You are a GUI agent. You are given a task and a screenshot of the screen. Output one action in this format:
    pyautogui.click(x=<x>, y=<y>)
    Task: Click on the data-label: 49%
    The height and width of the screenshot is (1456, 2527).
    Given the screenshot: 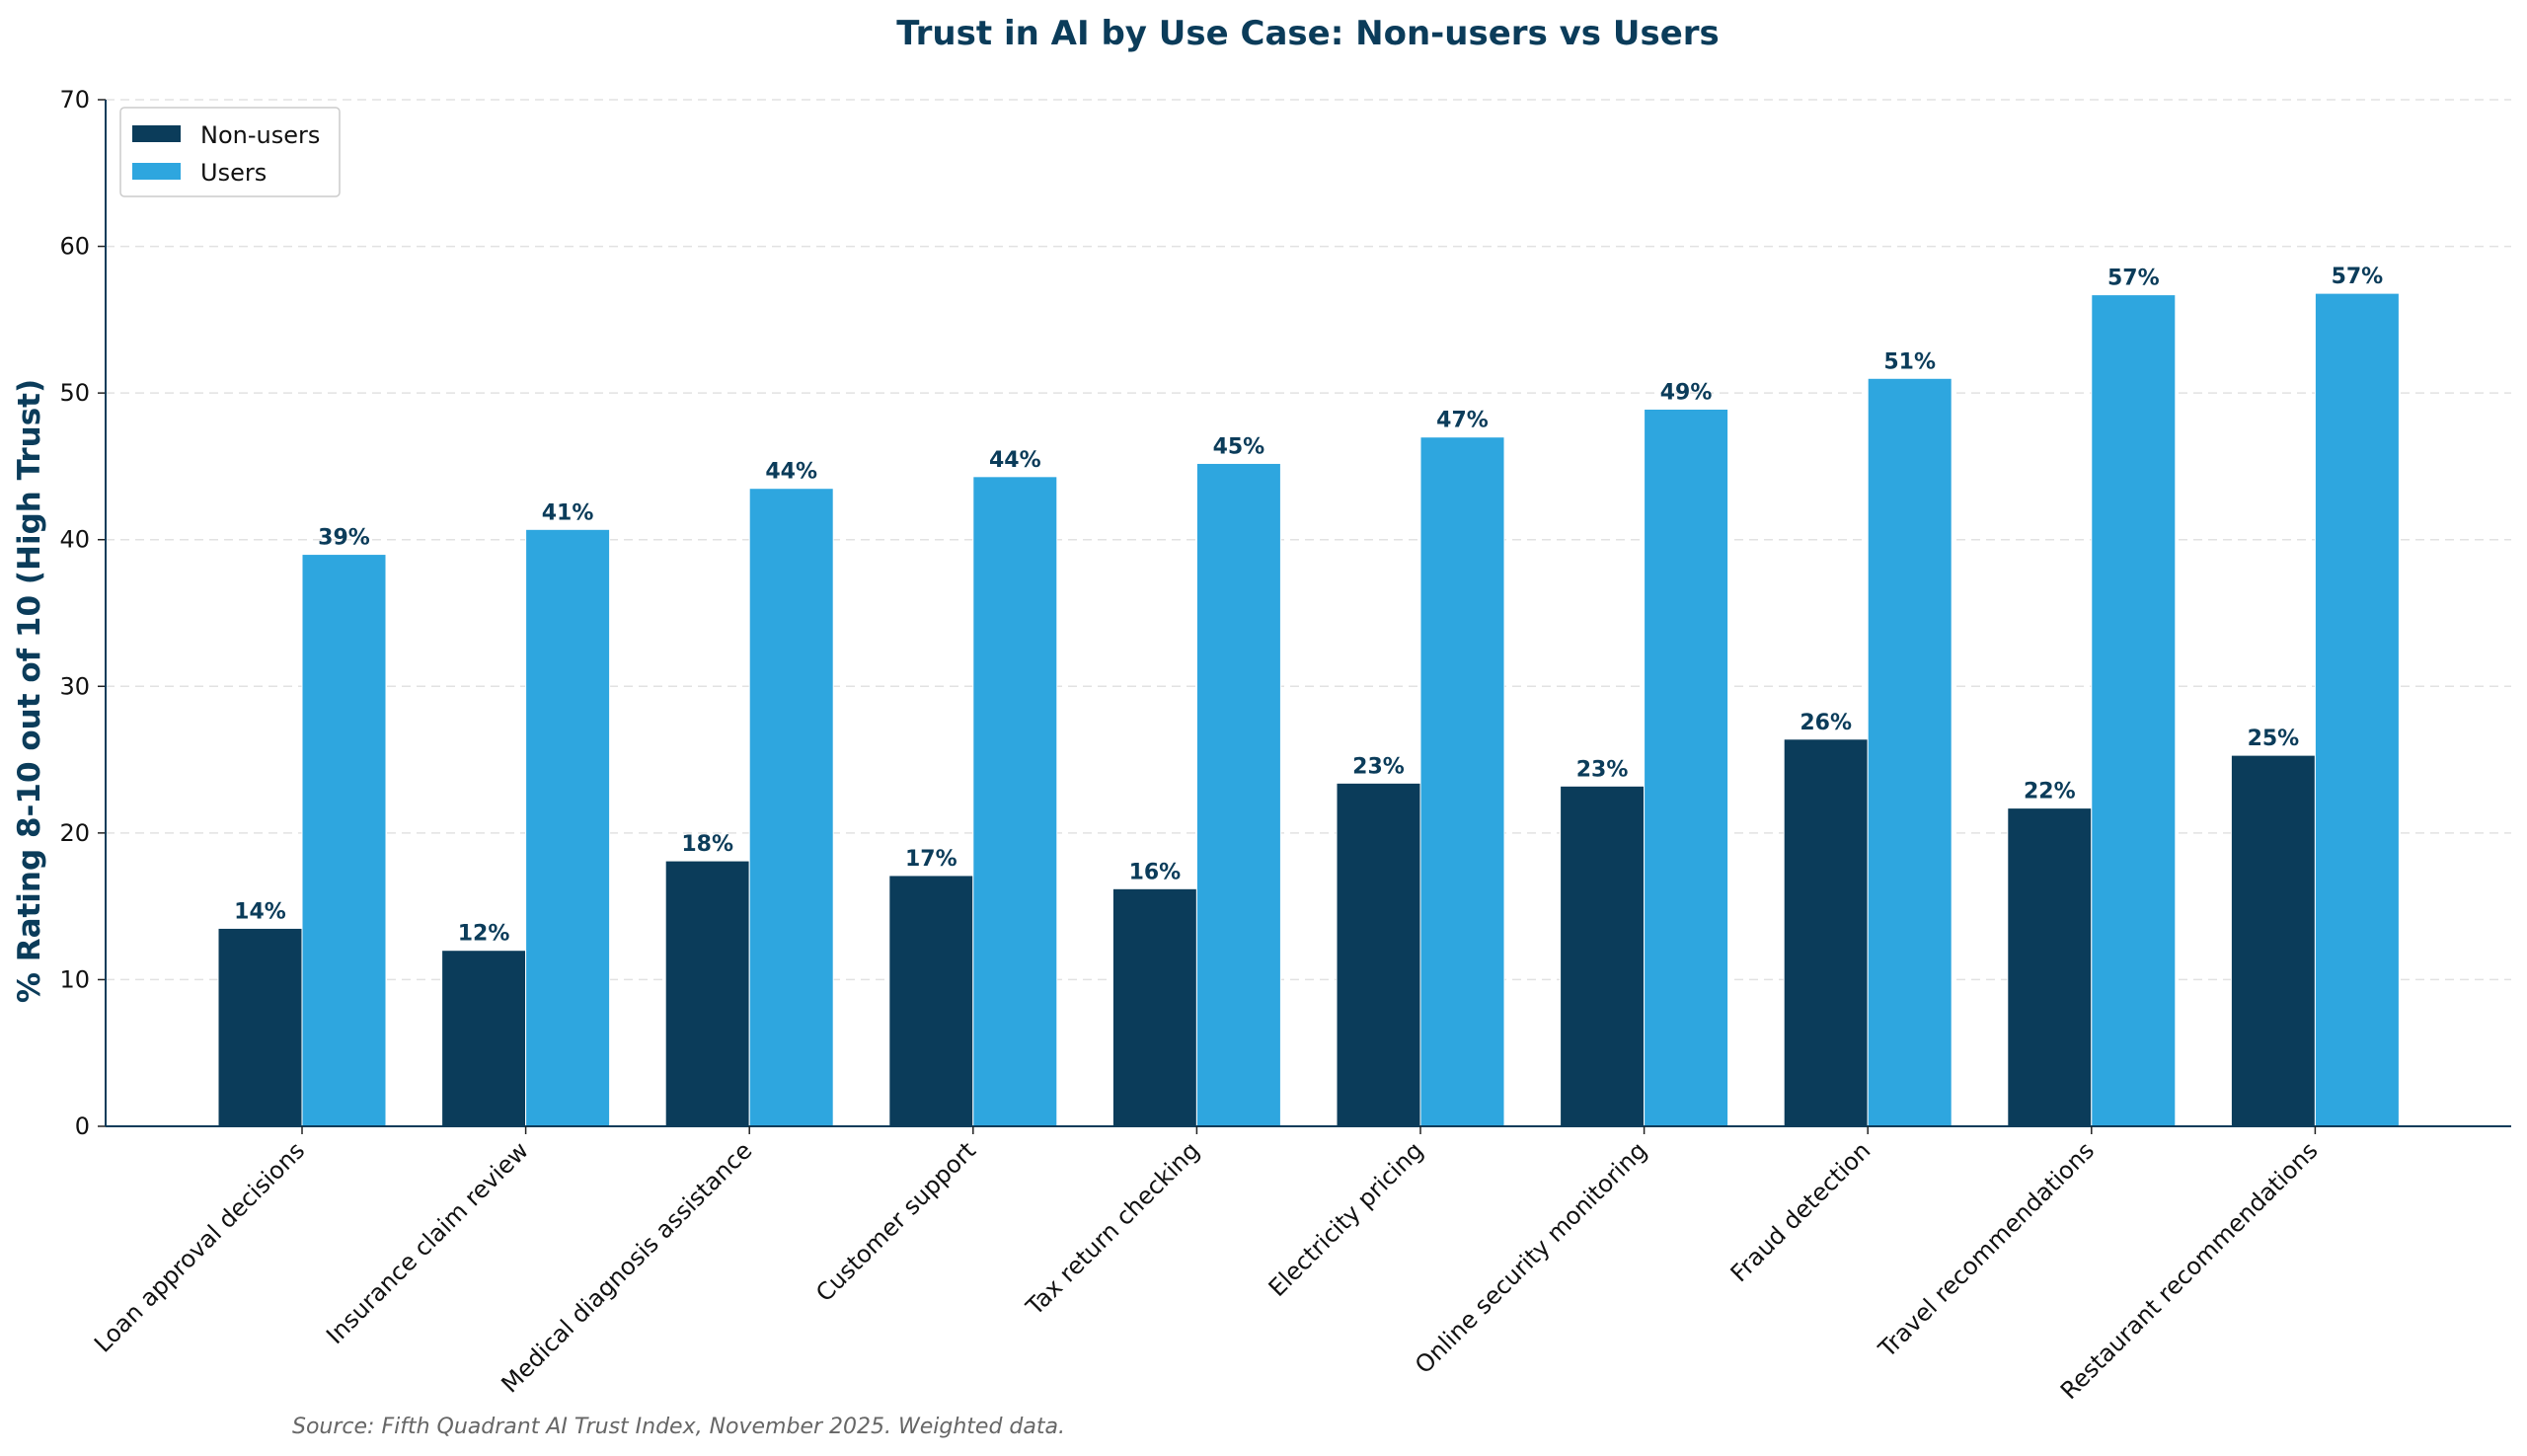 What is the action you would take?
    pyautogui.click(x=1686, y=392)
    